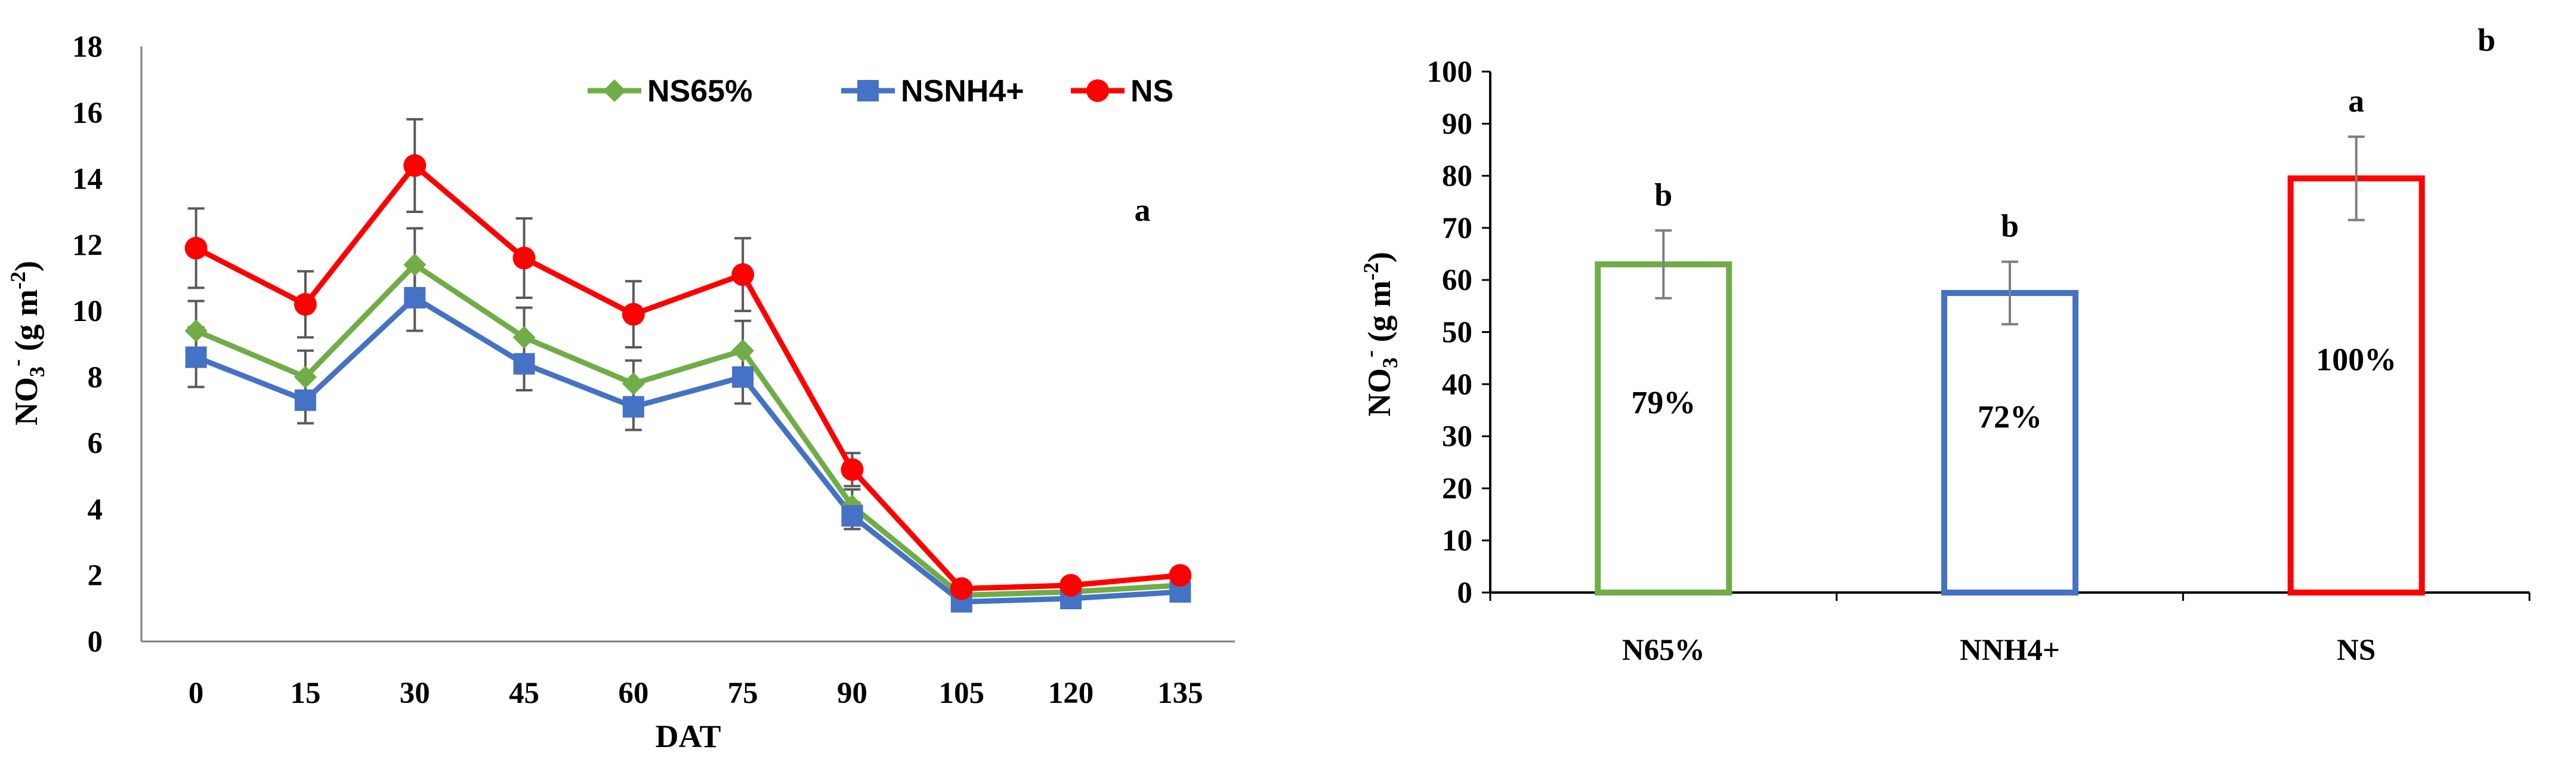 The image size is (2576, 762). Describe the element at coordinates (96, 509) in the screenshot. I see `y-tick-label: 4` at that location.